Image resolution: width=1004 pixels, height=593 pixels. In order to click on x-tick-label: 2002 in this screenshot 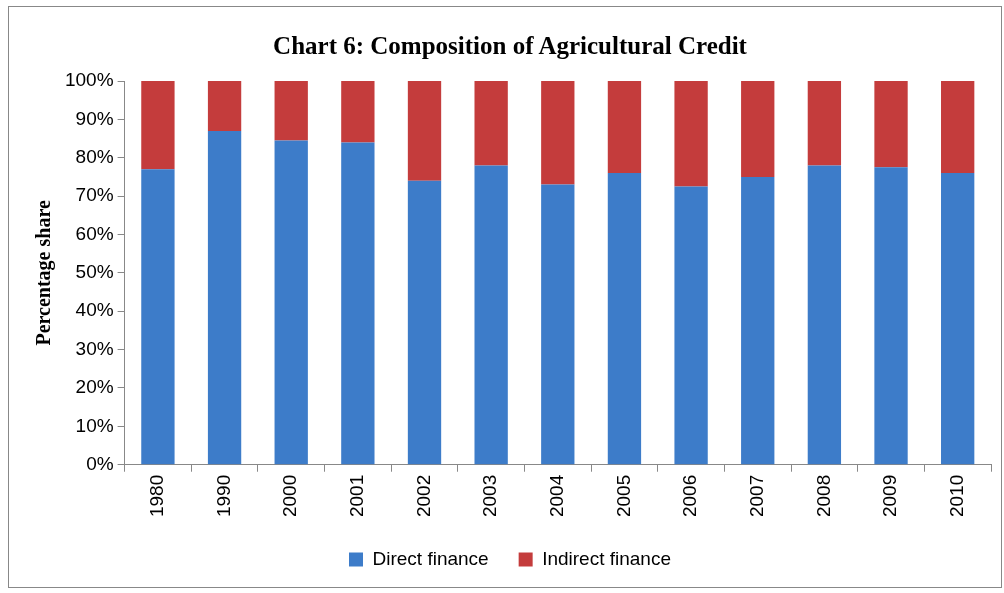, I will do `click(423, 496)`.